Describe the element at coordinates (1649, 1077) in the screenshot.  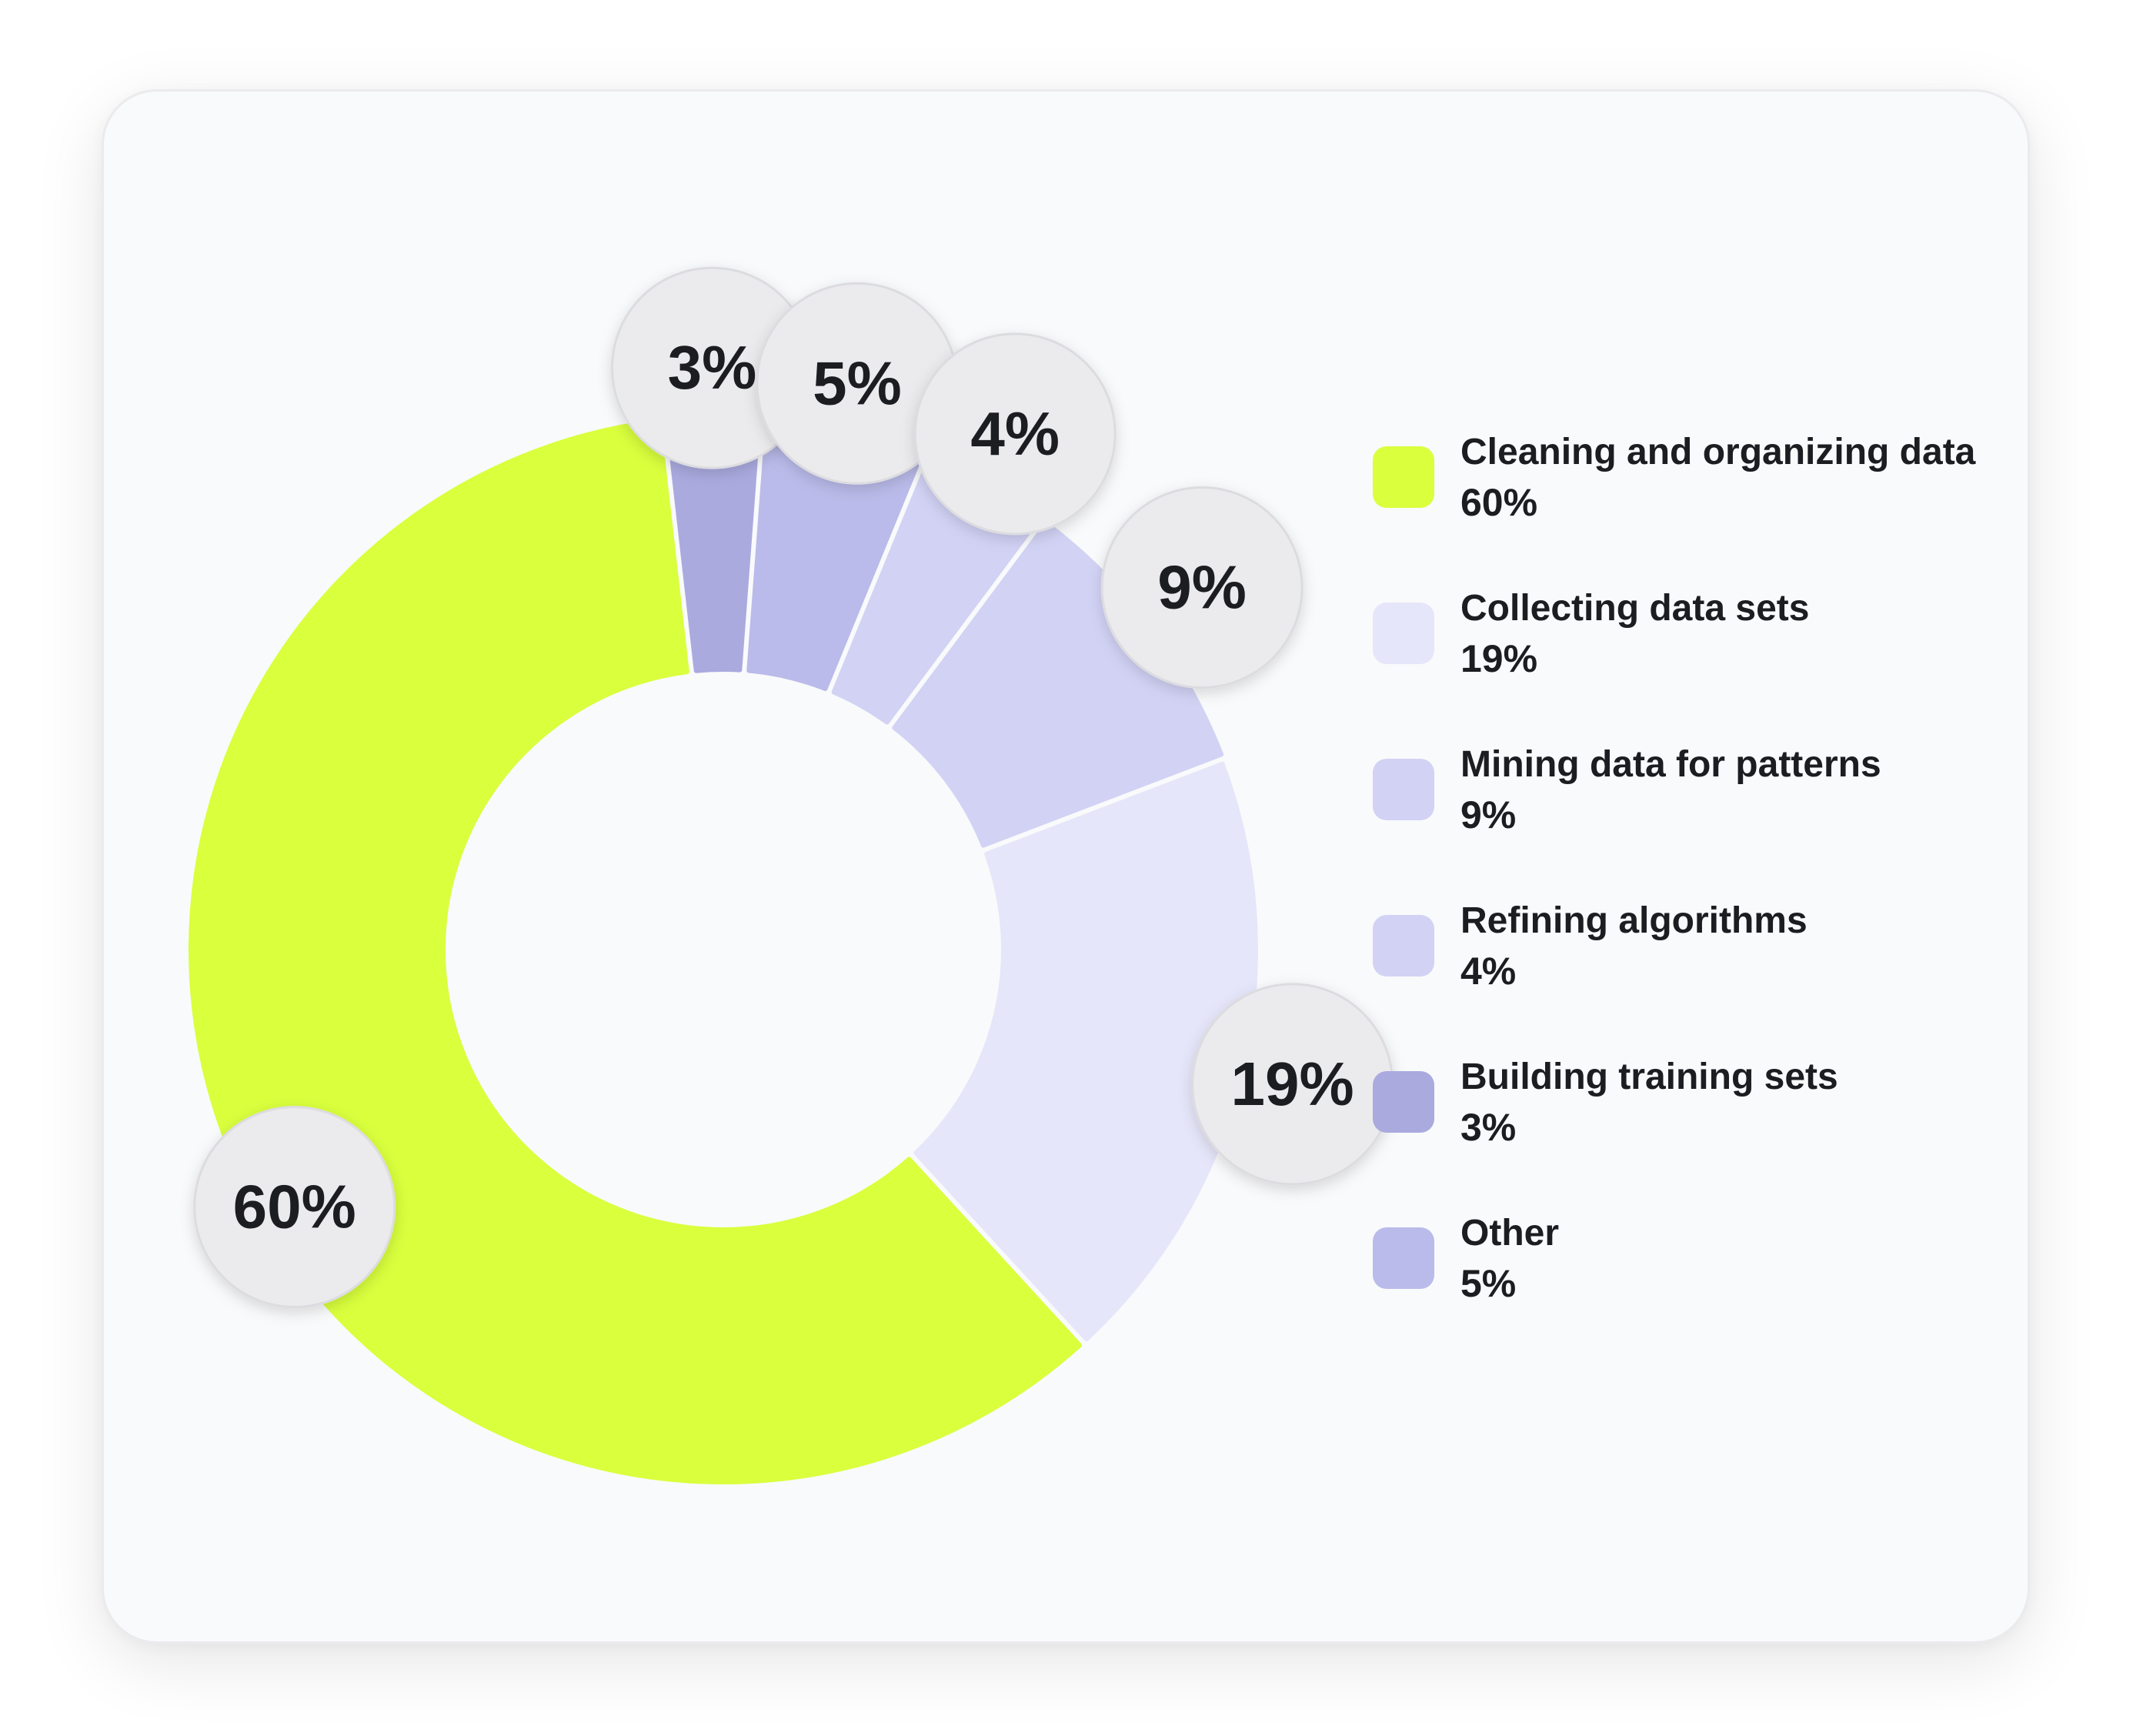
I see `legend-label: Building training sets` at that location.